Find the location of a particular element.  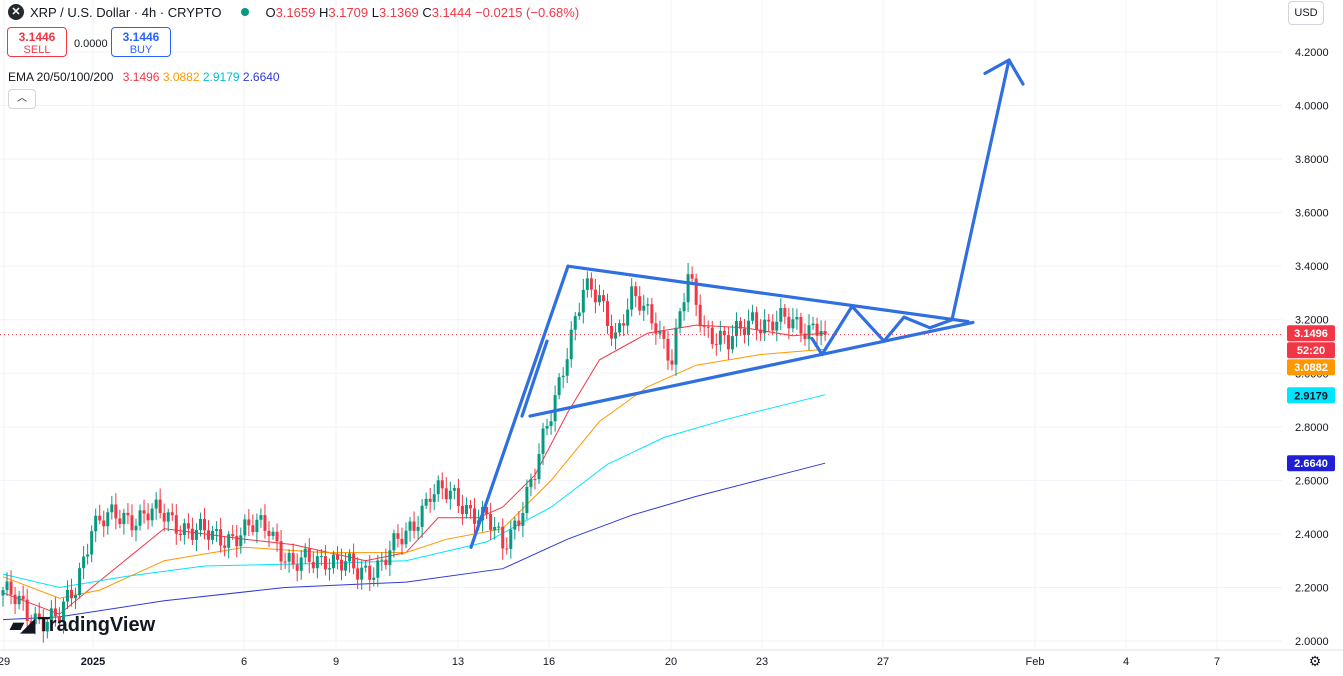

price-tag-label: 52:20 is located at coordinates (1311, 351).